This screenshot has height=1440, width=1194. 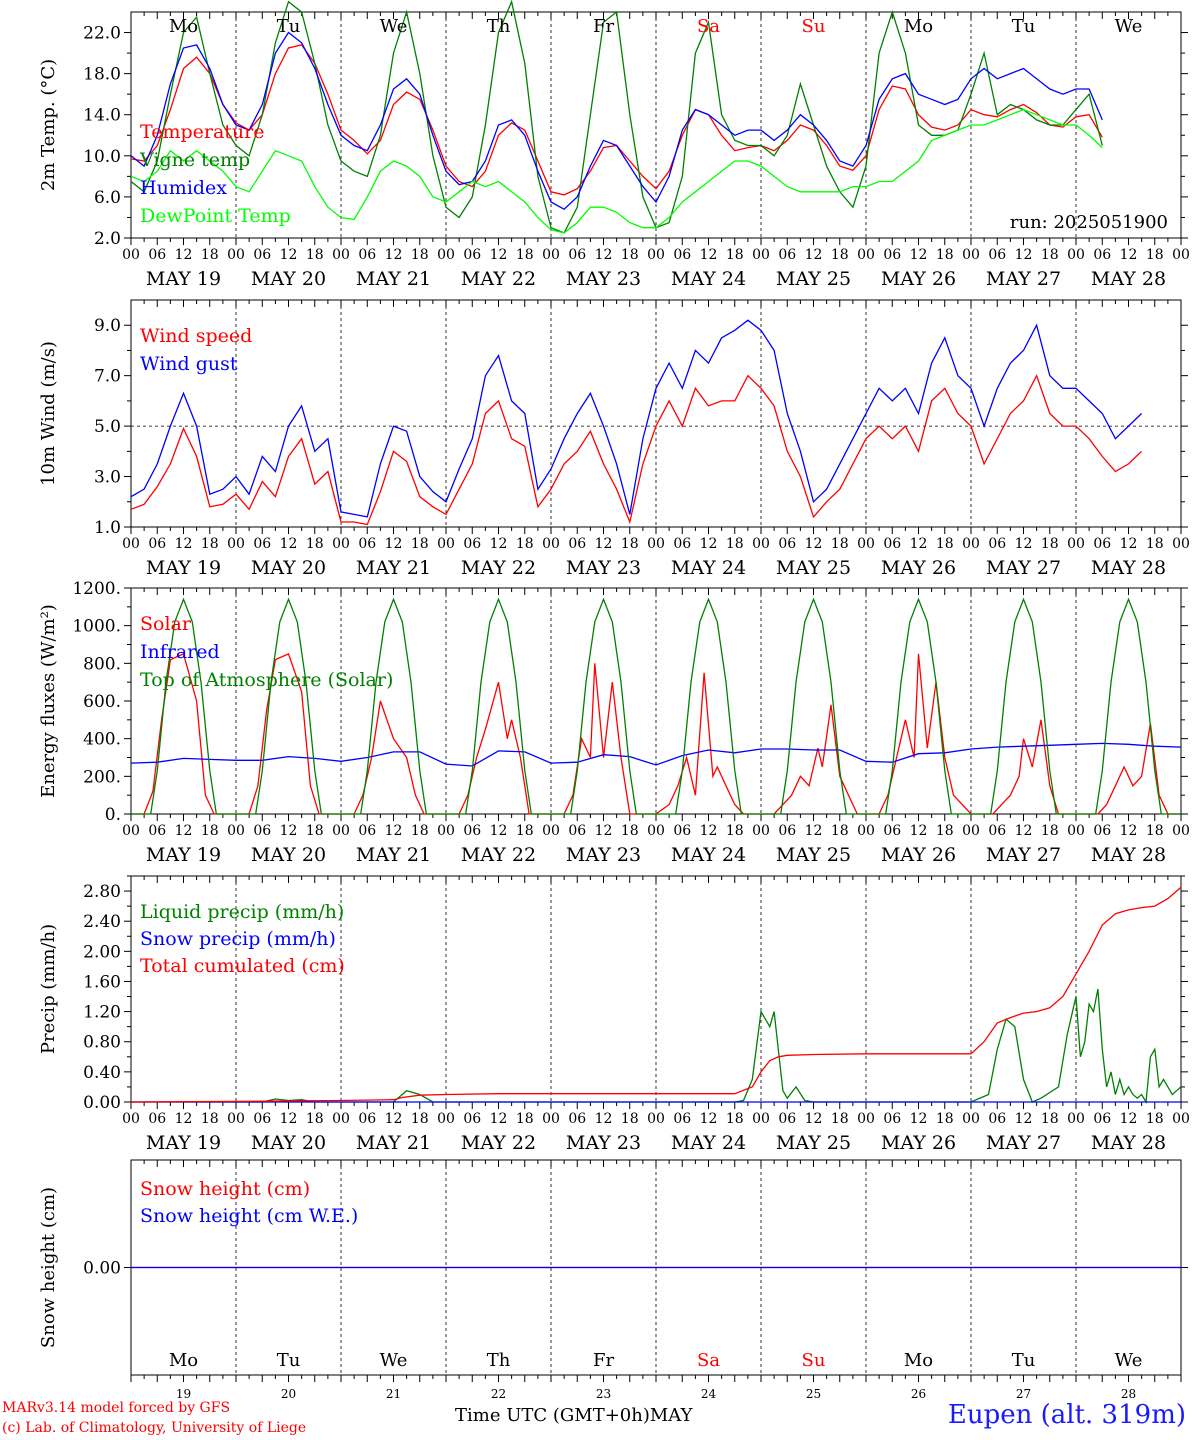 I want to click on x-axis-title-text: Time UTC (GMT+0h), so click(x=552, y=1415).